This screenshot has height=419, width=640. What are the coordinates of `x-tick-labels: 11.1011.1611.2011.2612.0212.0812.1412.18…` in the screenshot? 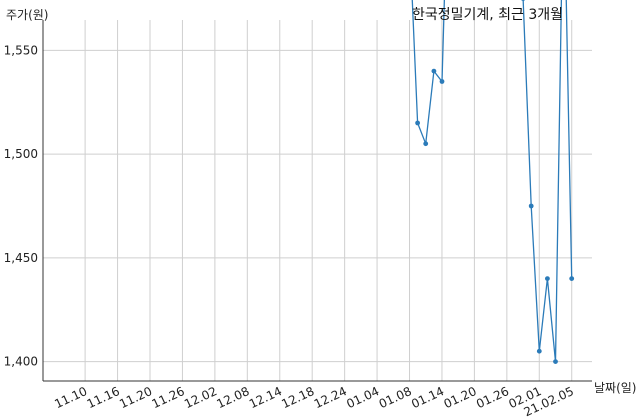 It's located at (314, 401).